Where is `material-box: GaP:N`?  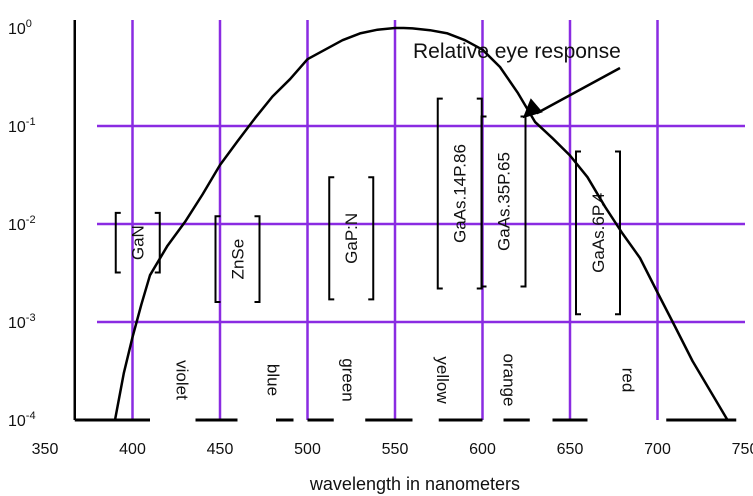 material-box: GaP:N is located at coordinates (351, 238).